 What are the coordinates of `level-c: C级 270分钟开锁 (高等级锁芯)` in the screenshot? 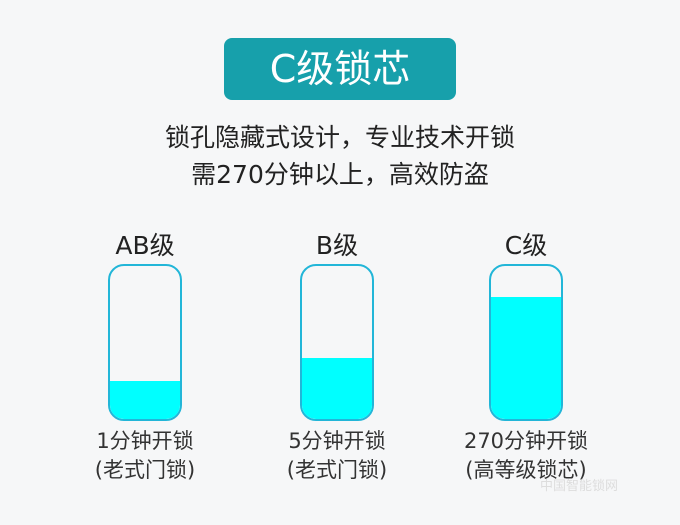 It's located at (526, 356).